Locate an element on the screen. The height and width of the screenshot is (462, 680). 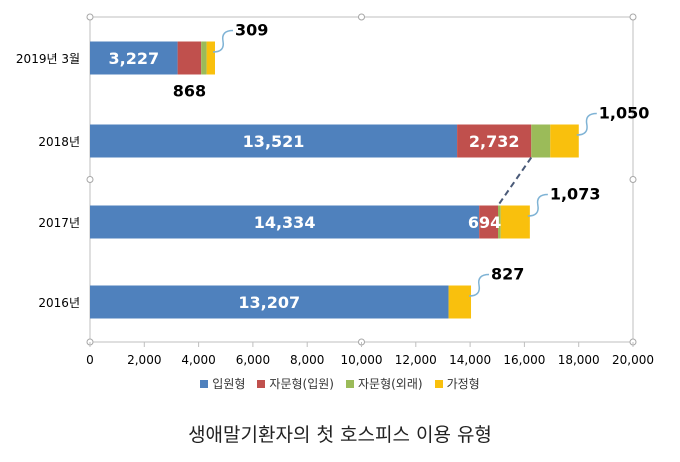
x-tick-label: 2,000 is located at coordinates (144, 360).